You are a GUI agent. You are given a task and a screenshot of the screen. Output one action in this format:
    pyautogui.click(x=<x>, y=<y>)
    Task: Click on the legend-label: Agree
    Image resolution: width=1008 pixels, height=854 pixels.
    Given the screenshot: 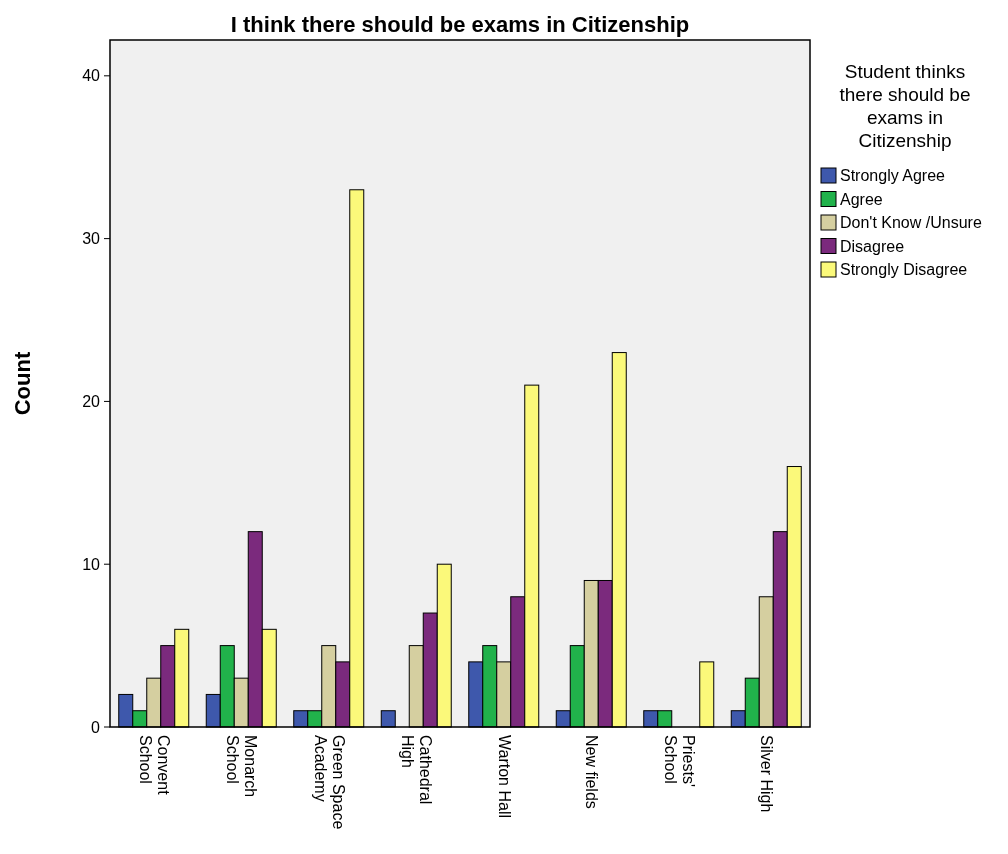 What is the action you would take?
    pyautogui.click(x=861, y=199)
    